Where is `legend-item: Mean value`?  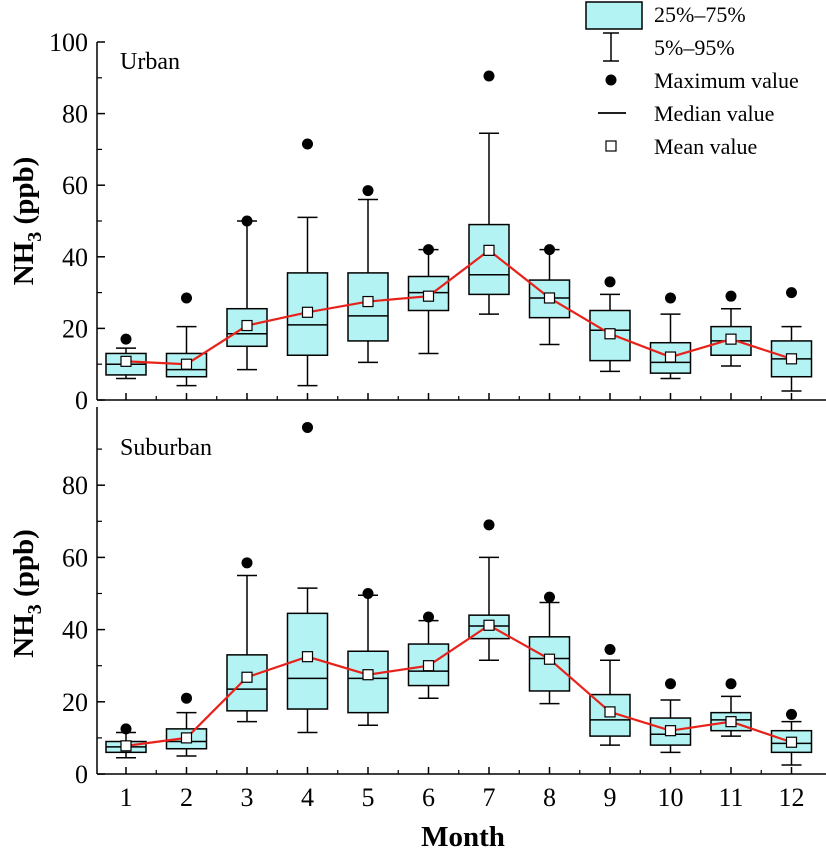 legend-item: Mean value is located at coordinates (681, 146).